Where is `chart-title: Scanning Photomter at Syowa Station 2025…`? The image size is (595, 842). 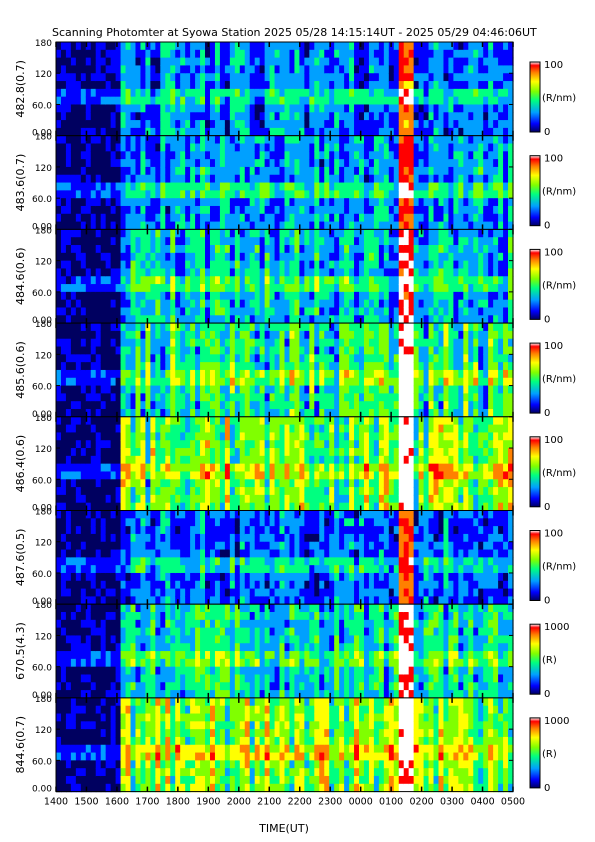
chart-title: Scanning Photomter at Syowa Station 2025… is located at coordinates (294, 32).